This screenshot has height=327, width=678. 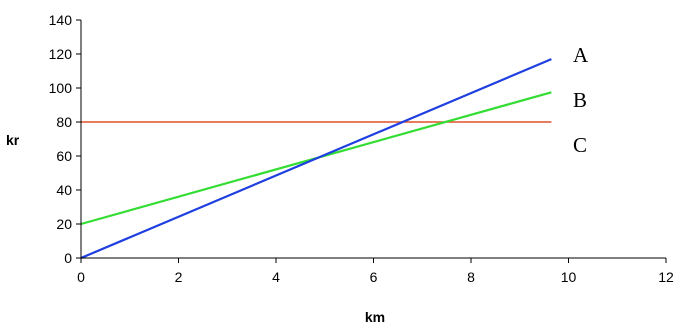 I want to click on x-tick-label: 6, so click(x=374, y=277).